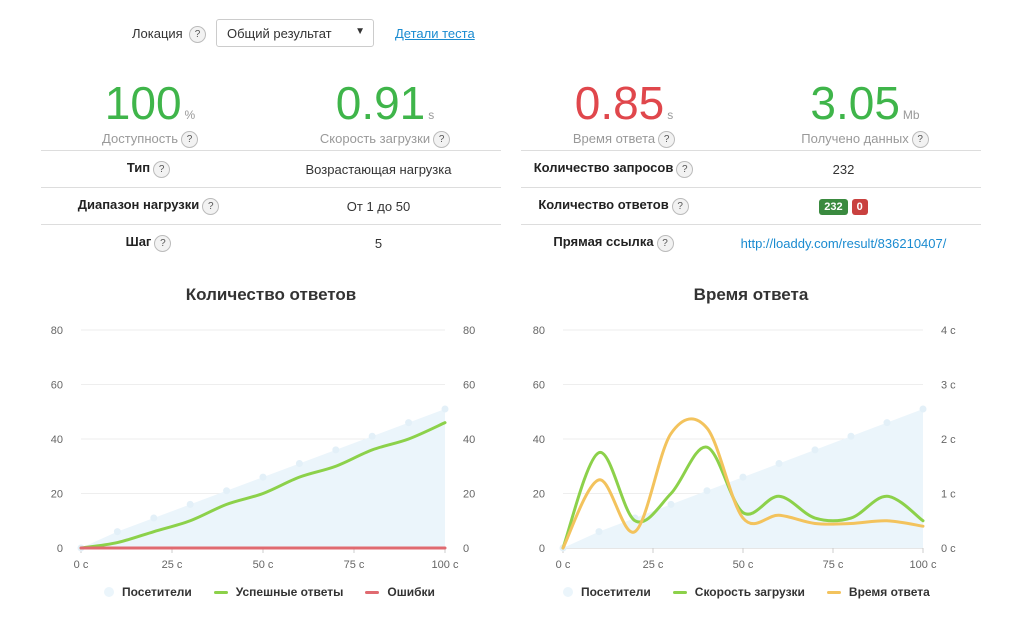 Image resolution: width=1033 pixels, height=635 pixels. I want to click on y2-tick-label: 1 с, so click(948, 495).